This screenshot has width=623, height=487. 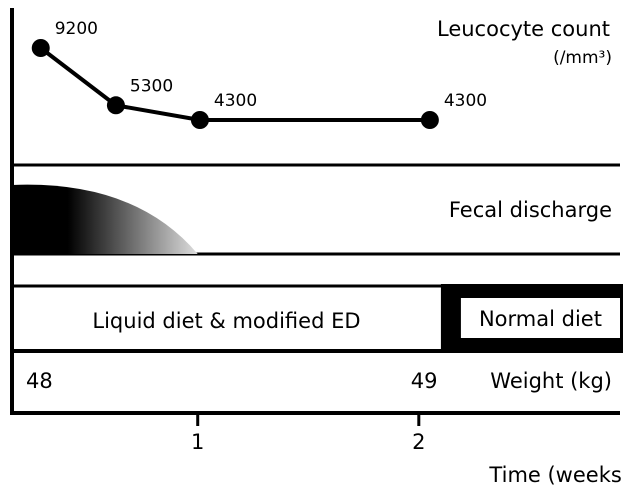 I want to click on weight-value: 49, so click(x=424, y=381).